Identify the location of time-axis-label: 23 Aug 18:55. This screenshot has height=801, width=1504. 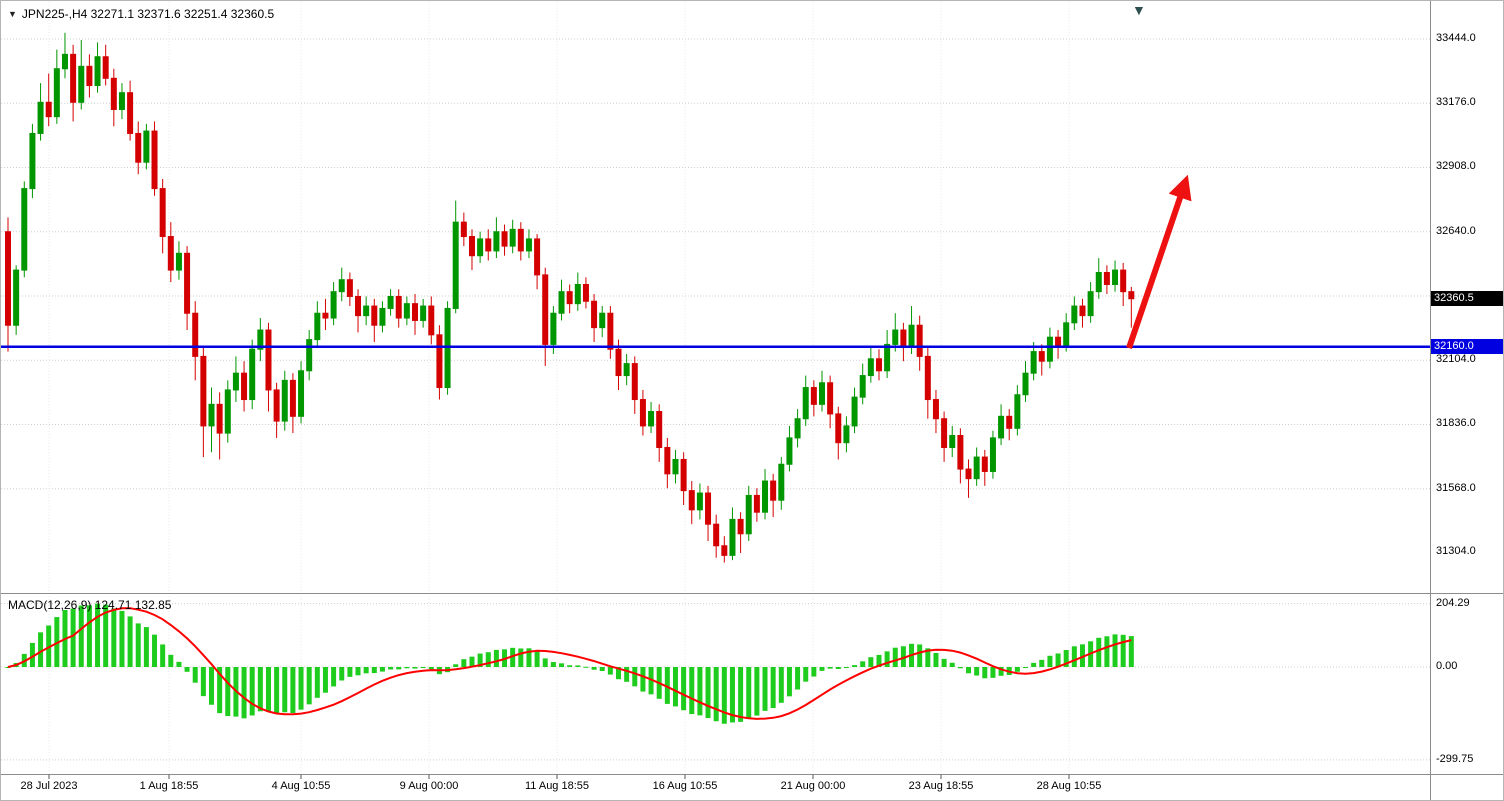
(941, 786).